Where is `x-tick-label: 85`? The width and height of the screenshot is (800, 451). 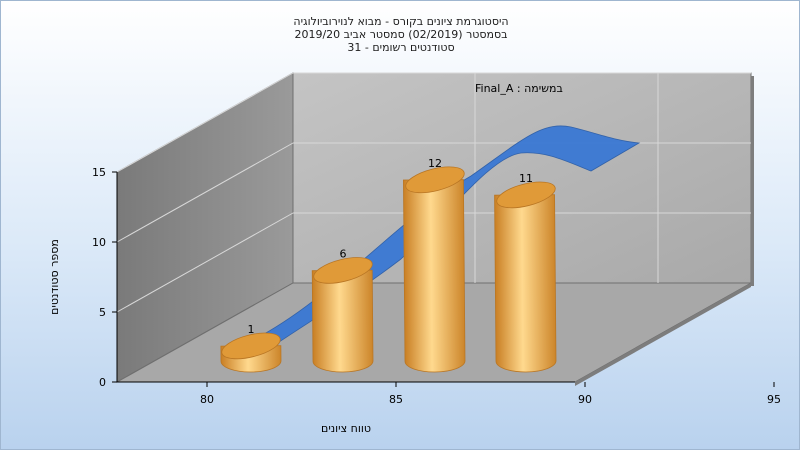
x-tick-label: 85 is located at coordinates (396, 399).